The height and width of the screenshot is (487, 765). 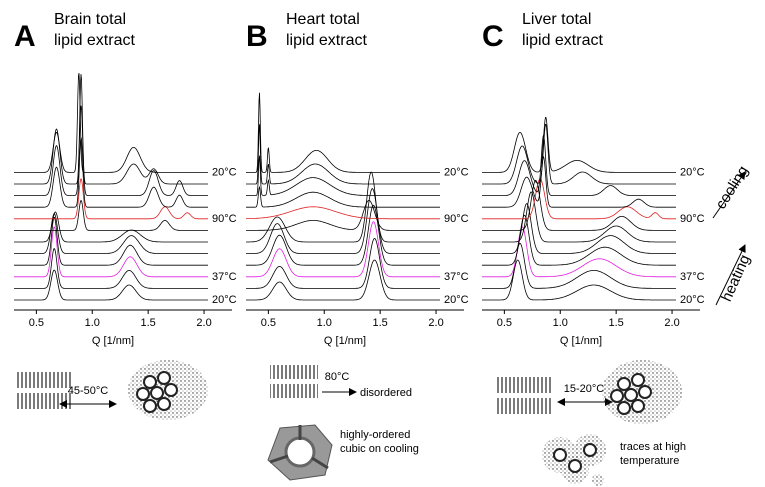 I want to click on panel-letter: B, so click(x=257, y=36).